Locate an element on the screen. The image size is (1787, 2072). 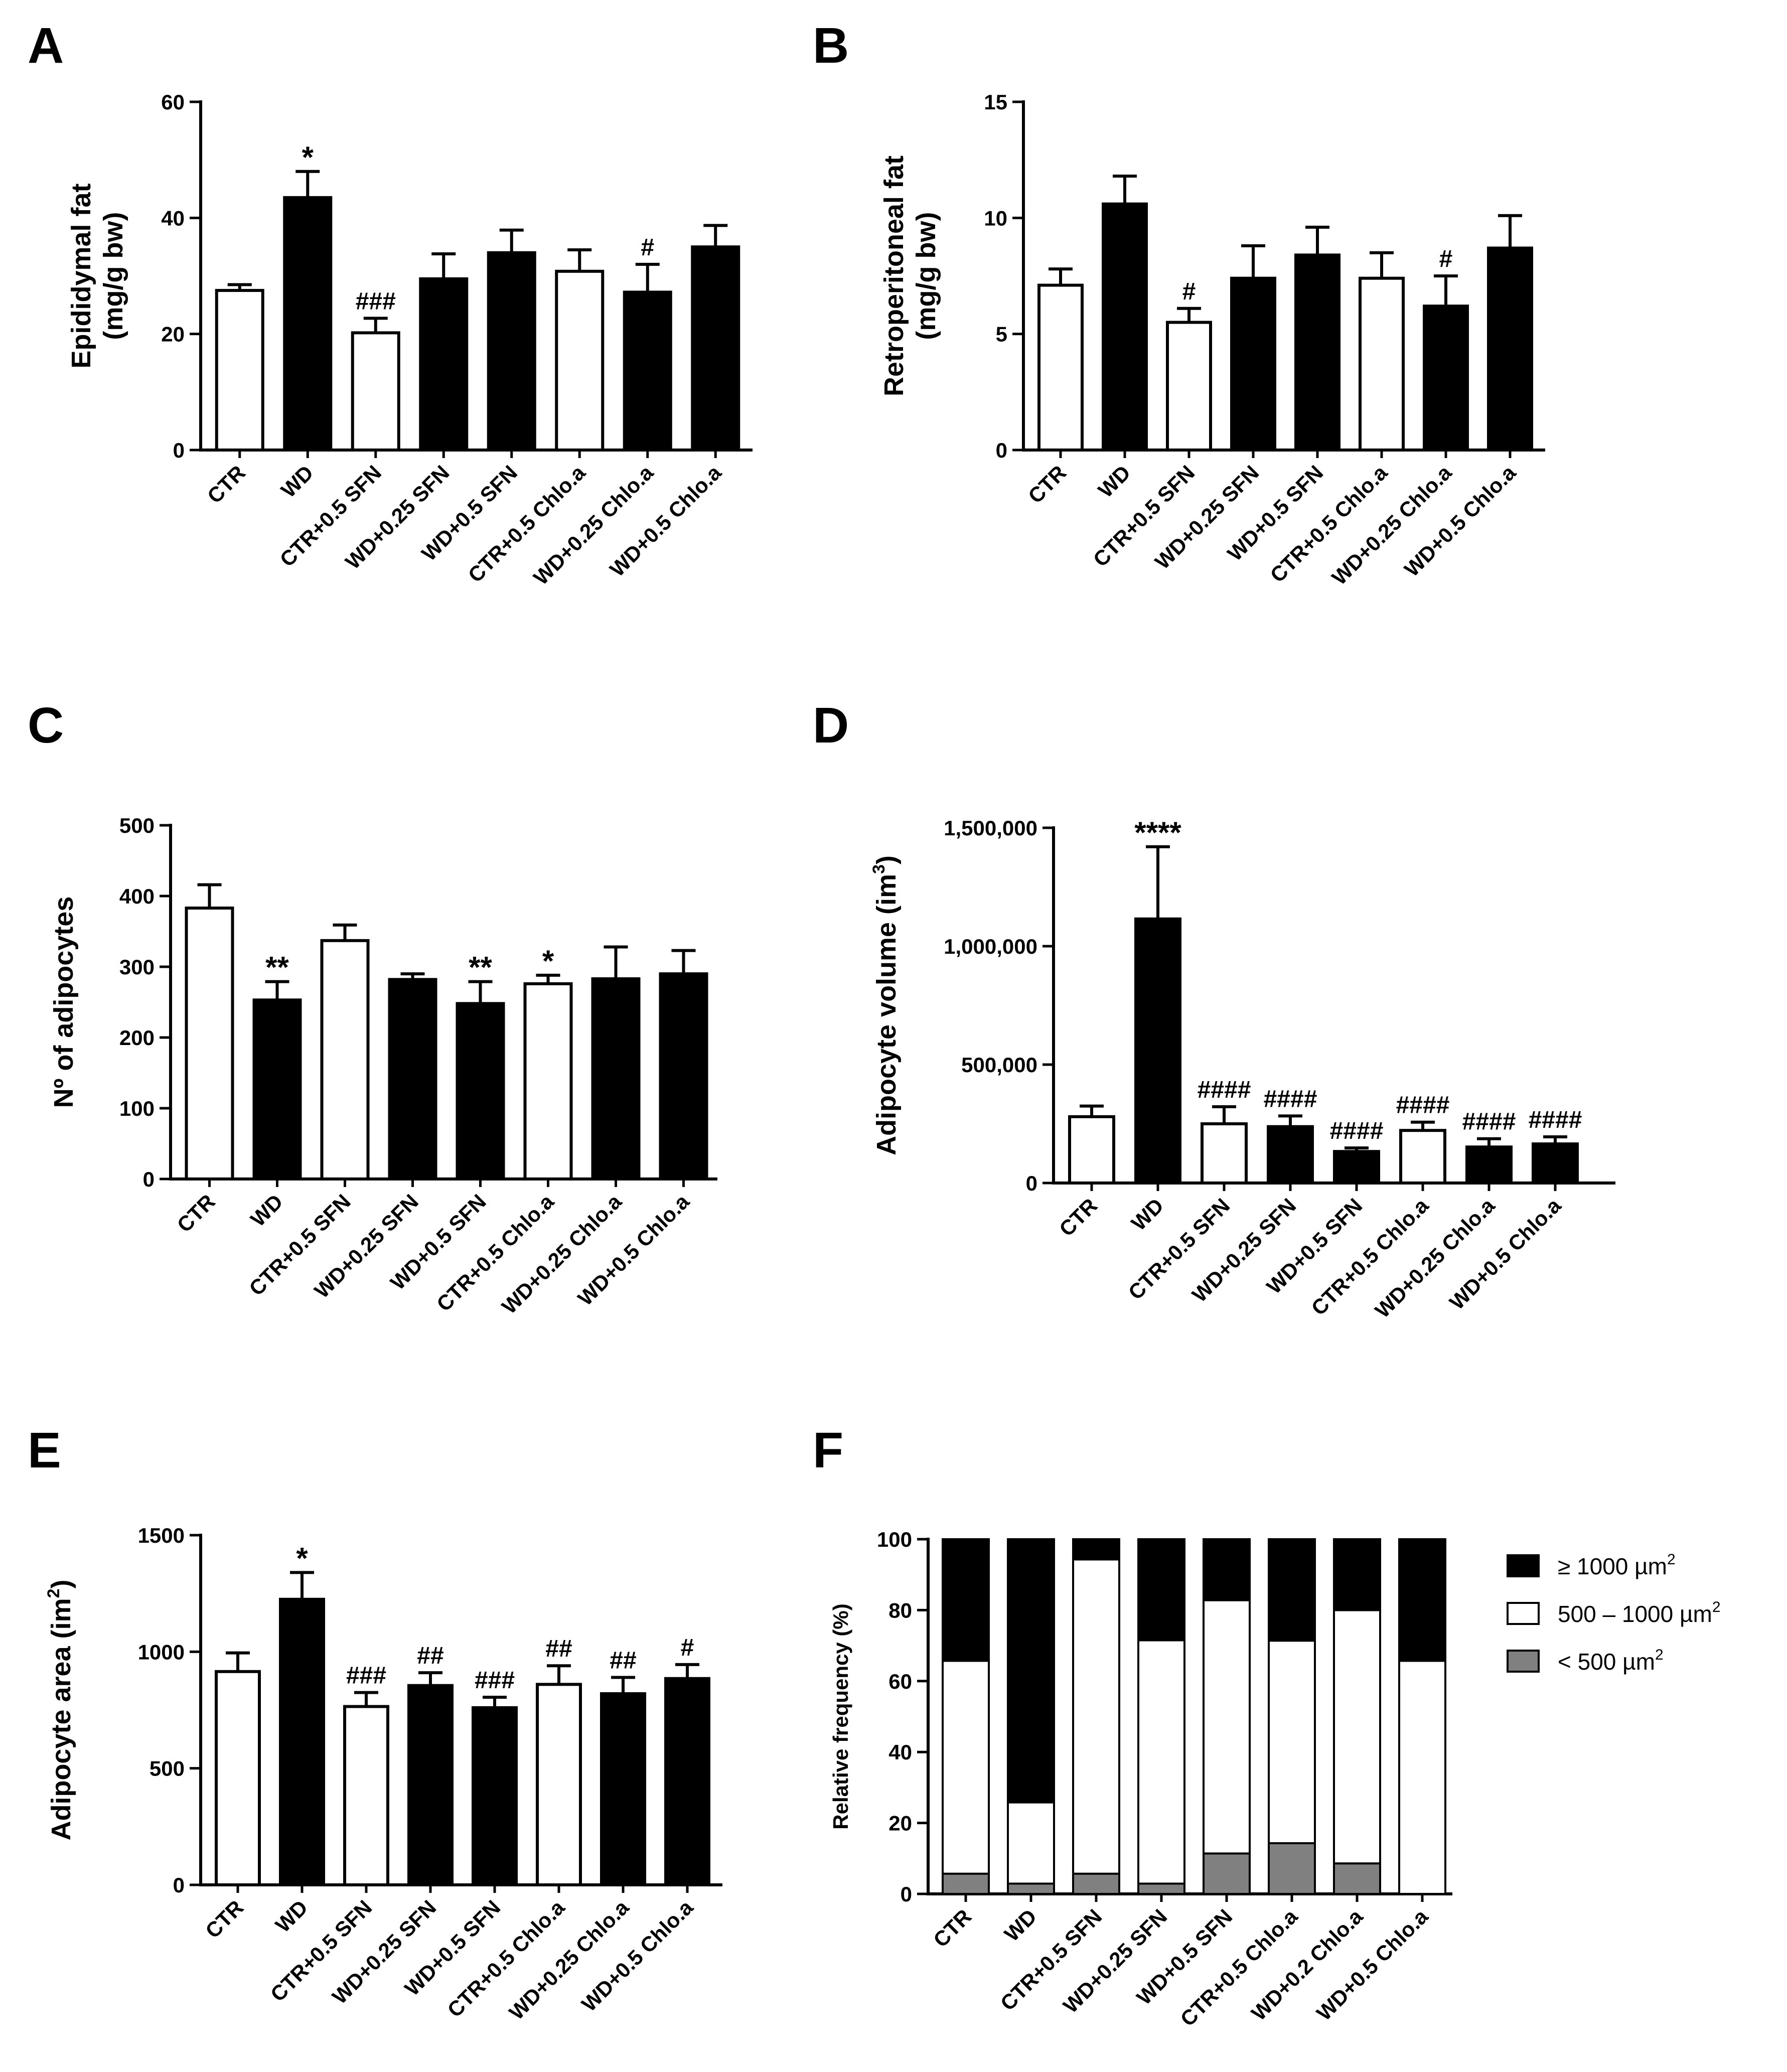
y-axis-title-line1: Epididymal fat is located at coordinates (81, 275).